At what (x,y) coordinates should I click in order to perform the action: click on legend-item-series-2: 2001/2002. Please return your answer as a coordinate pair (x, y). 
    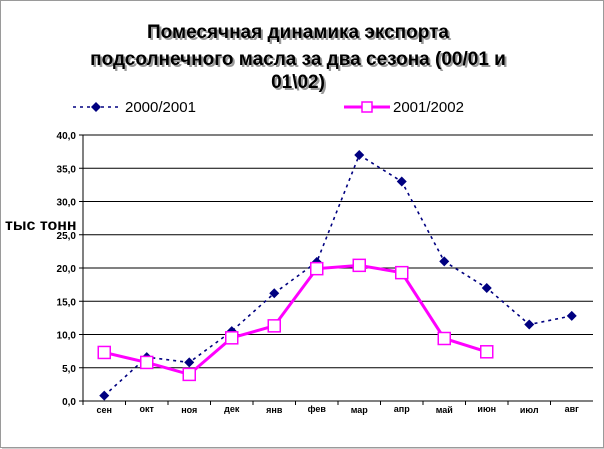
    Looking at the image, I should click on (404, 107).